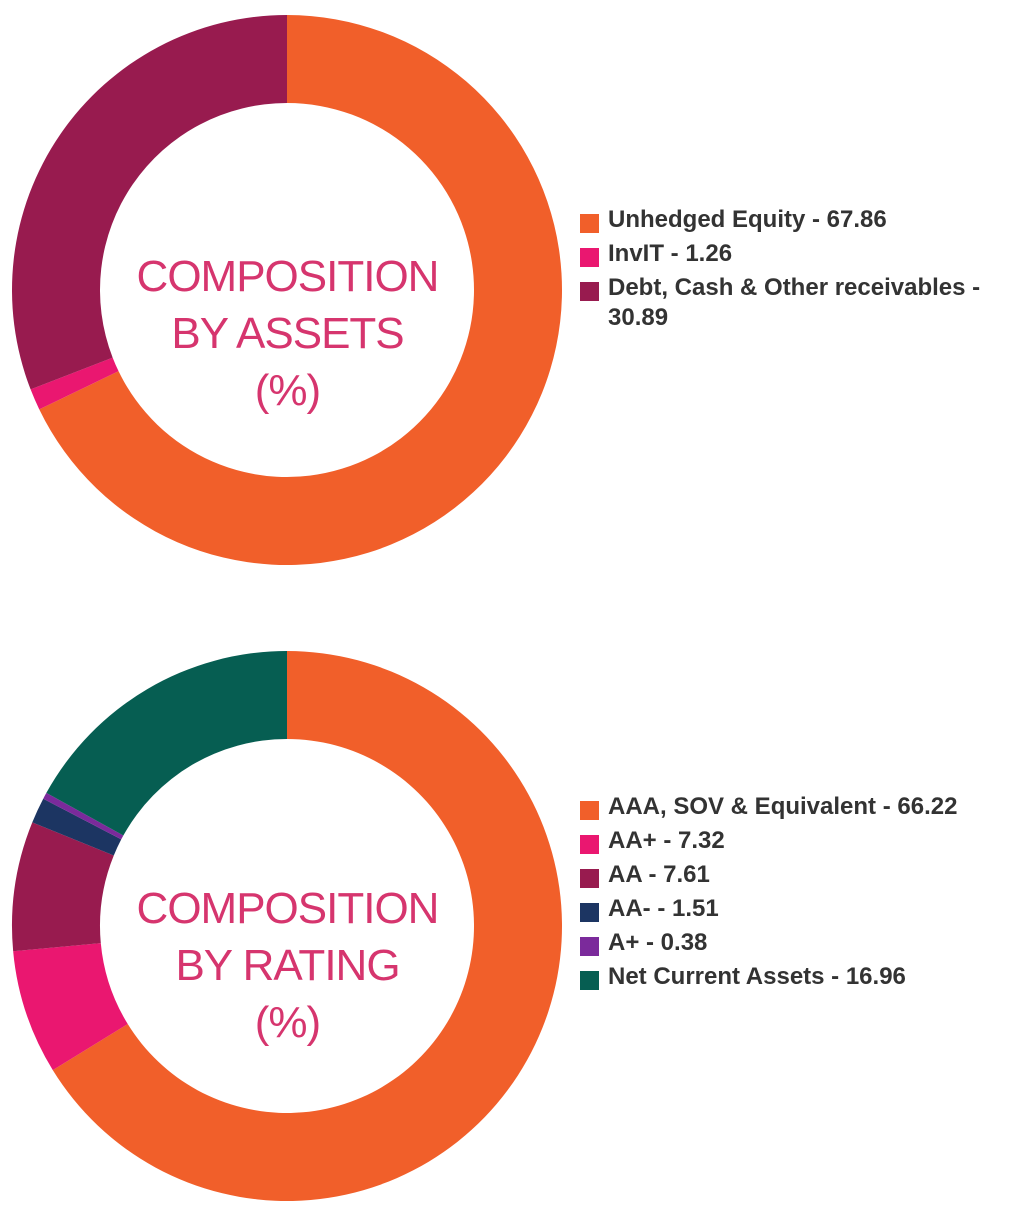 This screenshot has width=1013, height=1224. I want to click on assets-legend-item-3: Debt, Cash & Other receivables - 30.89, so click(790, 303).